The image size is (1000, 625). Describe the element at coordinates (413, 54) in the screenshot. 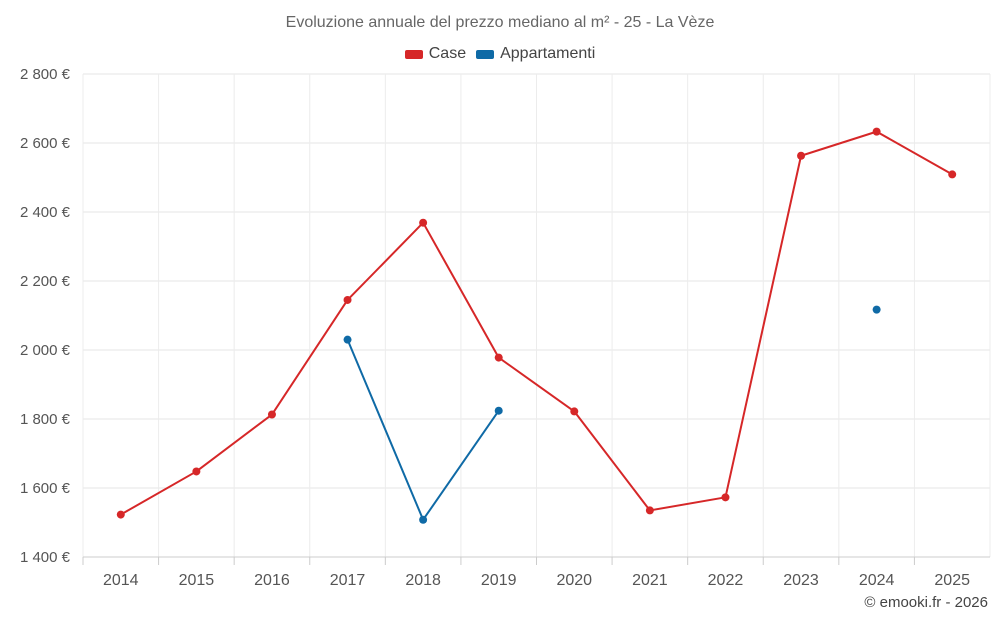

I see `legend-swatch-case` at that location.